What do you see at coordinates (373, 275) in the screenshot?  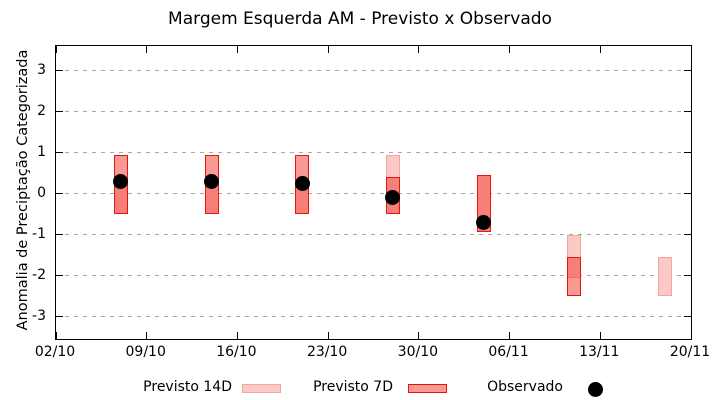 I see `gridline-y--2` at bounding box center [373, 275].